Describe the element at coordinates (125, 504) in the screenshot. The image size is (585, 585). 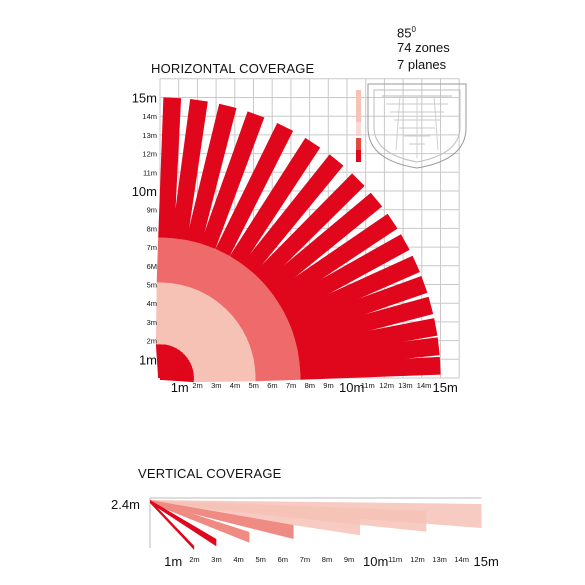
I see `height-label: 2.4m` at that location.